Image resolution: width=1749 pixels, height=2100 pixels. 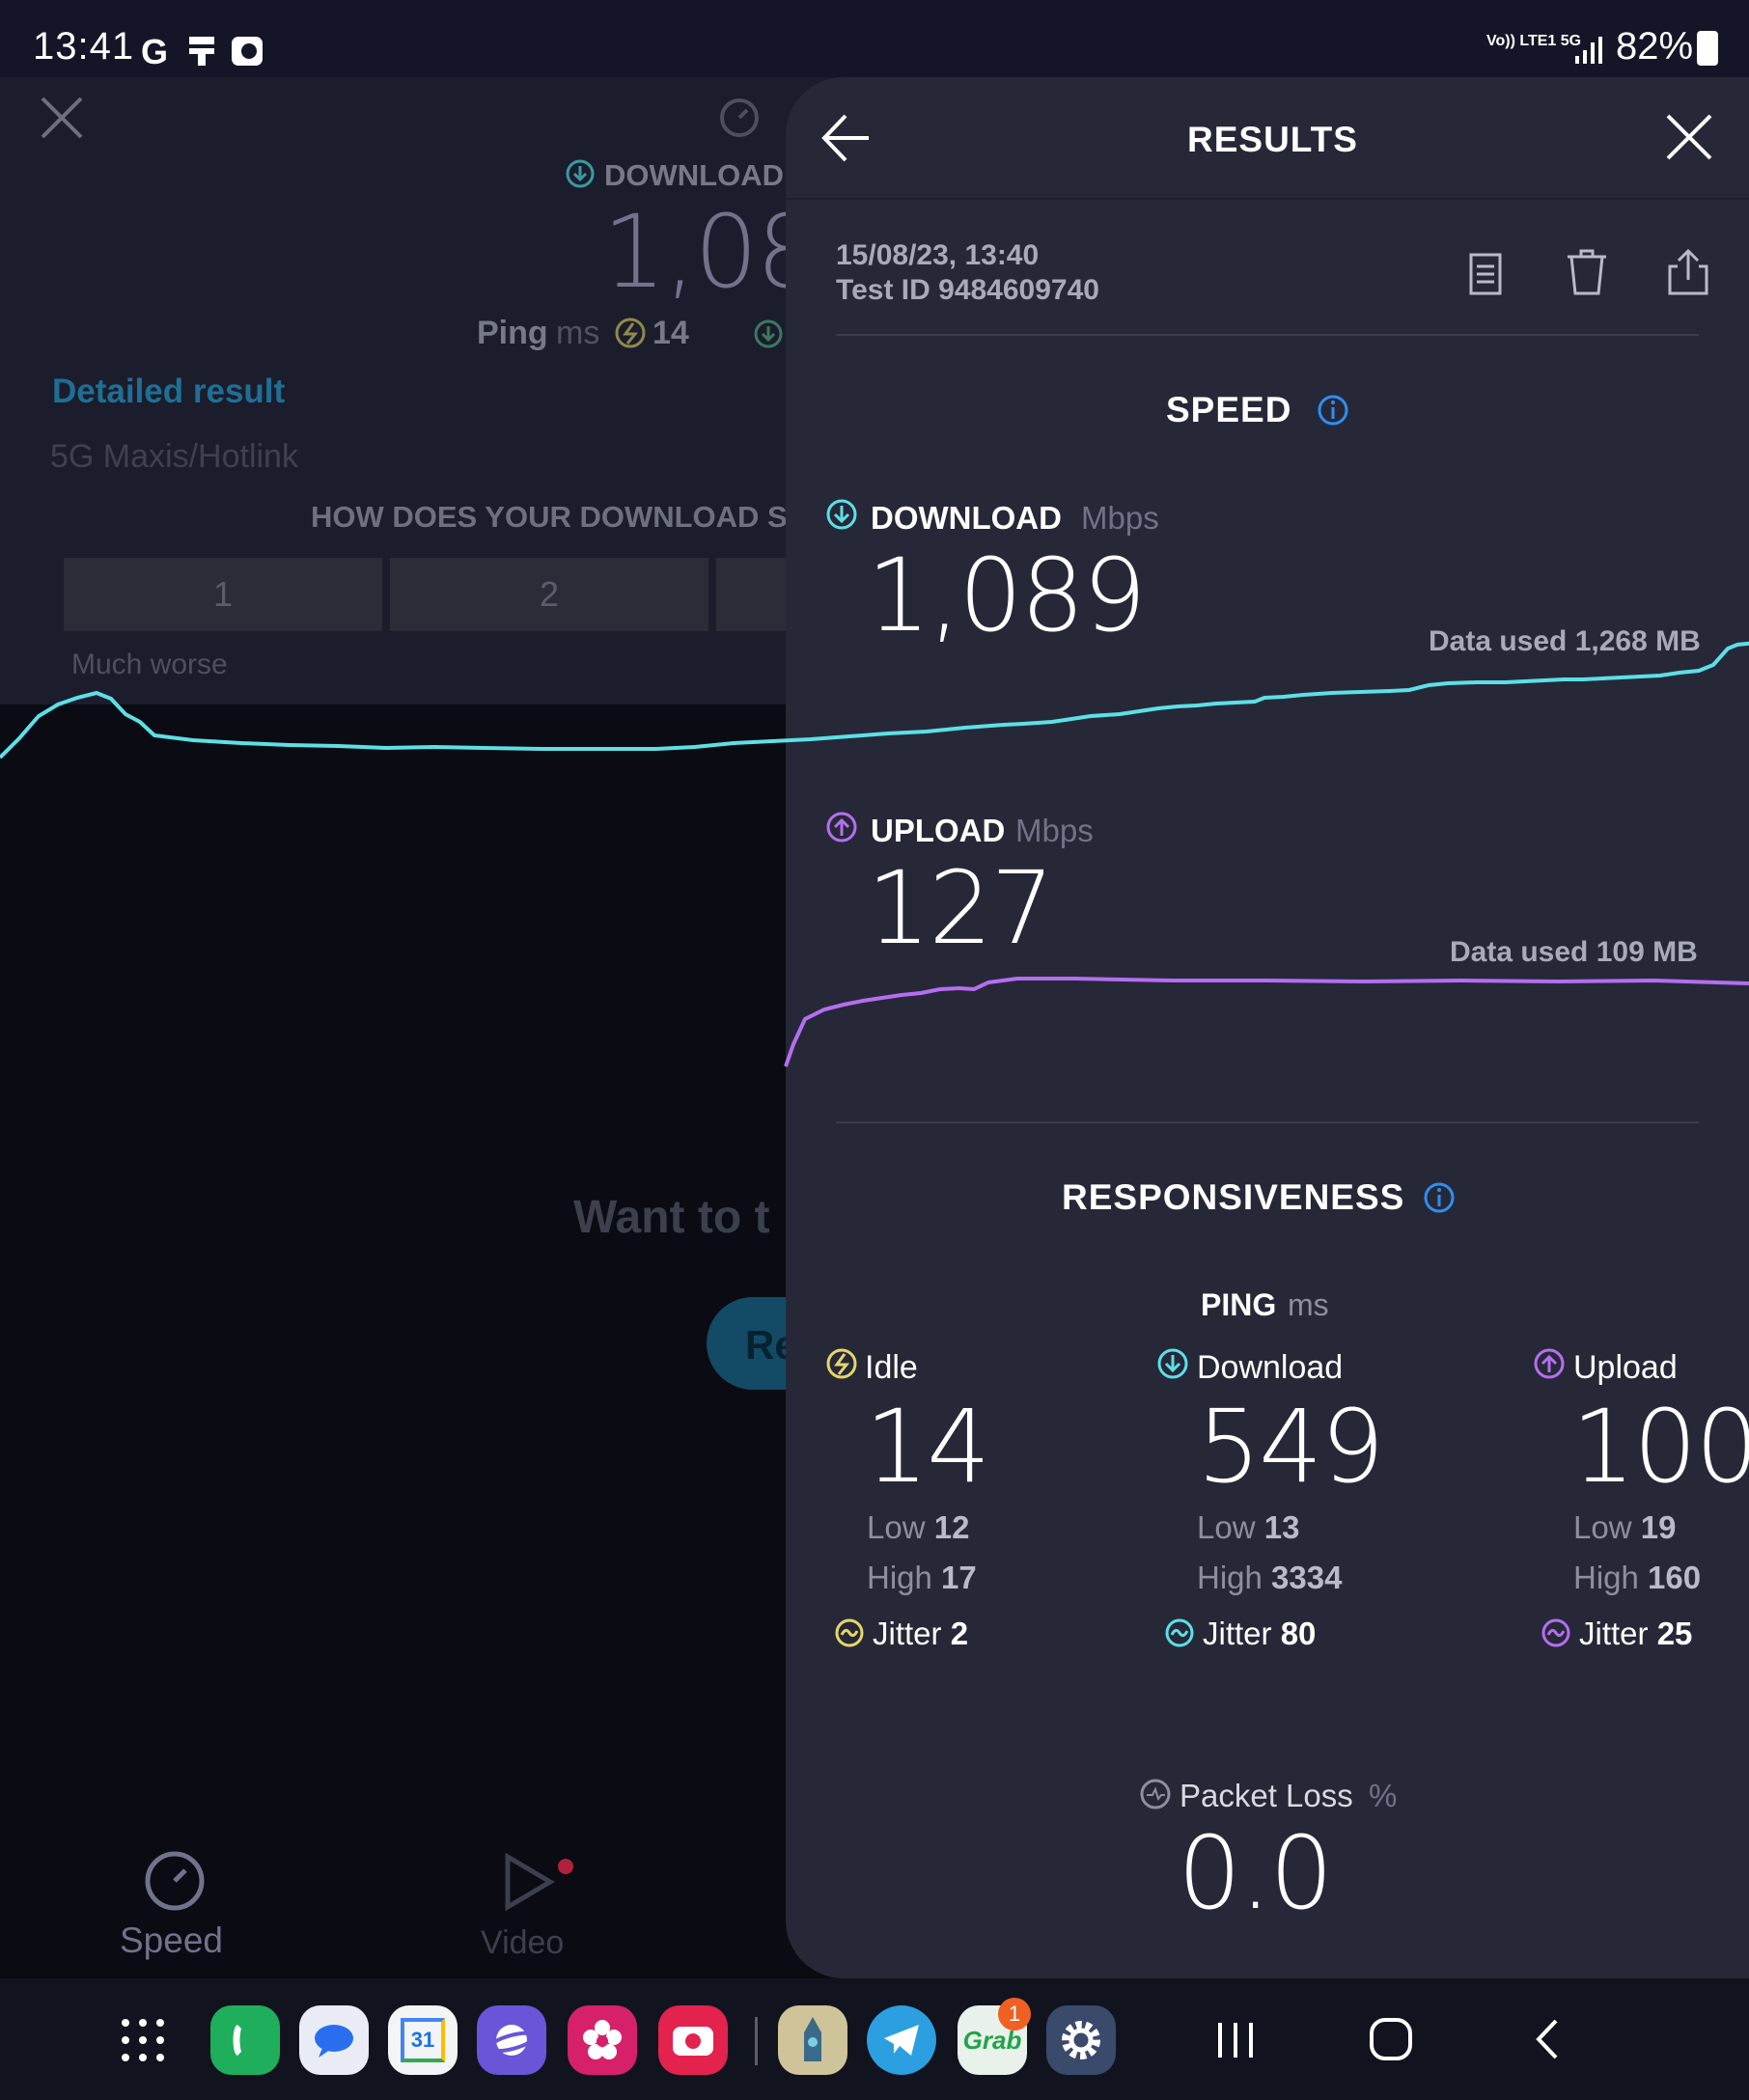 I want to click on bg-ping-unit: ms, so click(x=578, y=333).